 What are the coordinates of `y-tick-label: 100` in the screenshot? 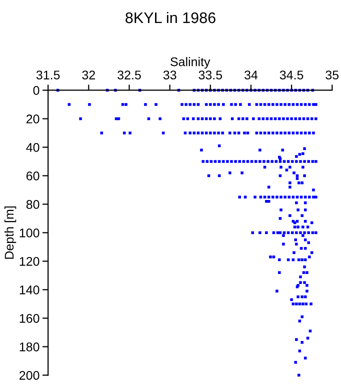 It's located at (30, 233).